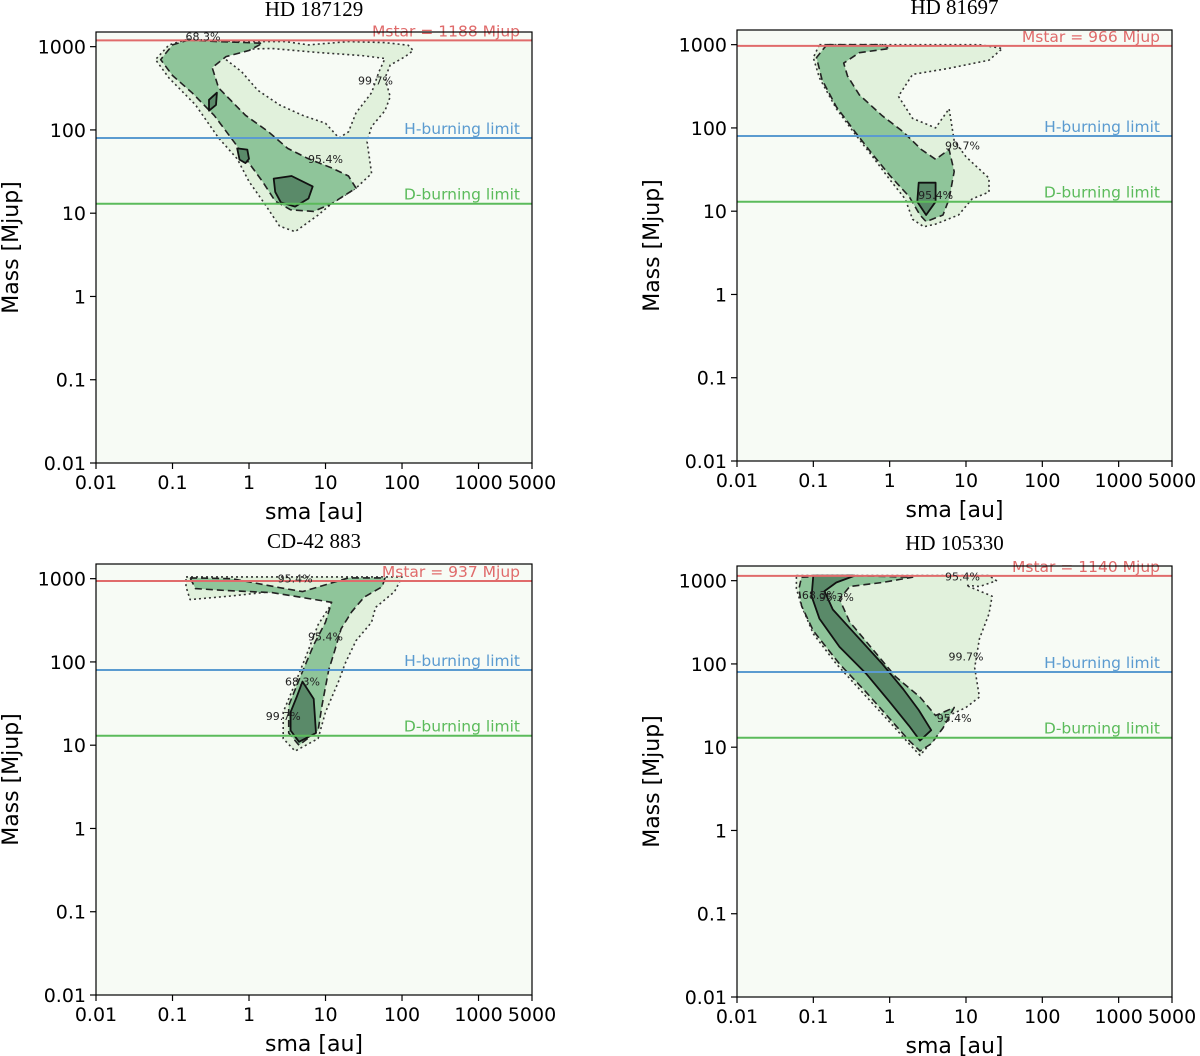 The image size is (1200, 1056). Describe the element at coordinates (314, 541) in the screenshot. I see `chart-title: CD-42 883` at that location.